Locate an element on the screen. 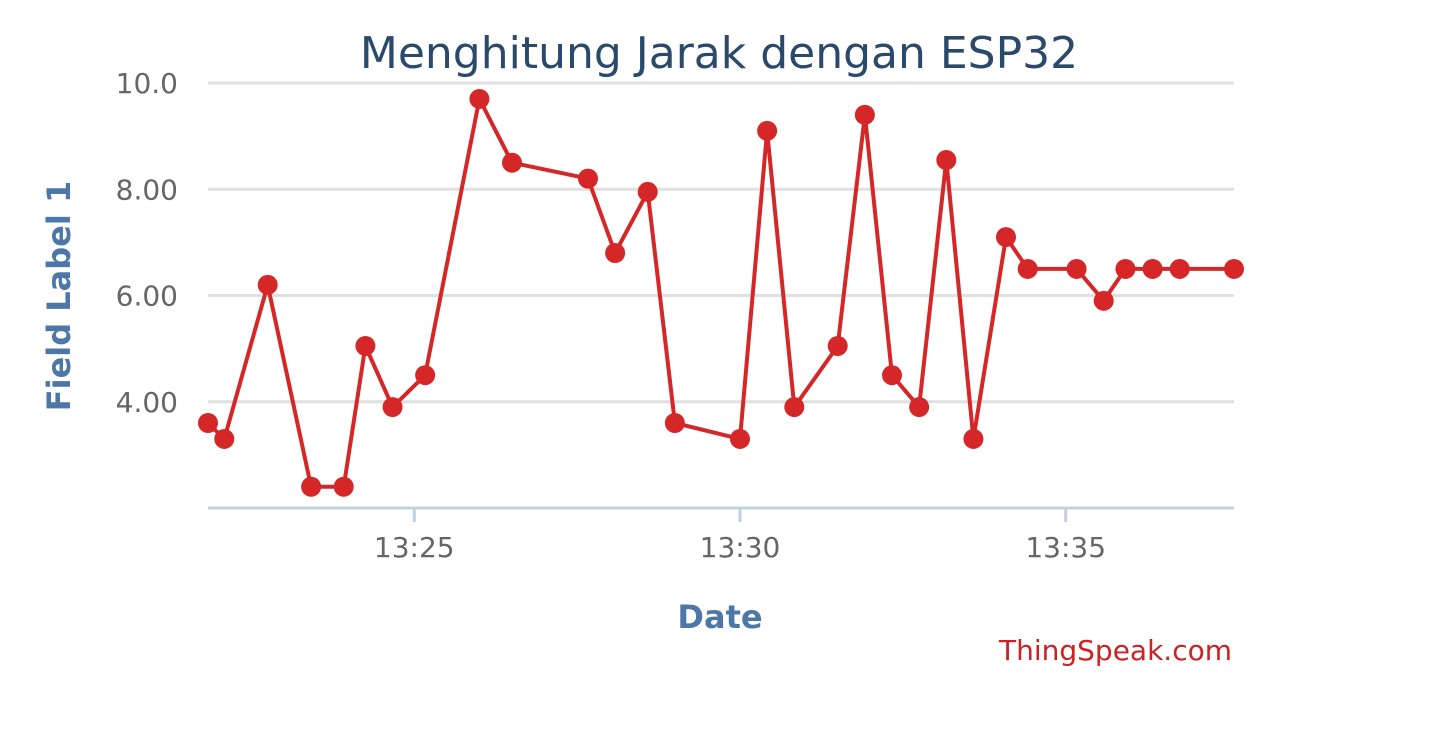 The image size is (1438, 752). y-axis-title: Field Label 1 is located at coordinates (59, 296).